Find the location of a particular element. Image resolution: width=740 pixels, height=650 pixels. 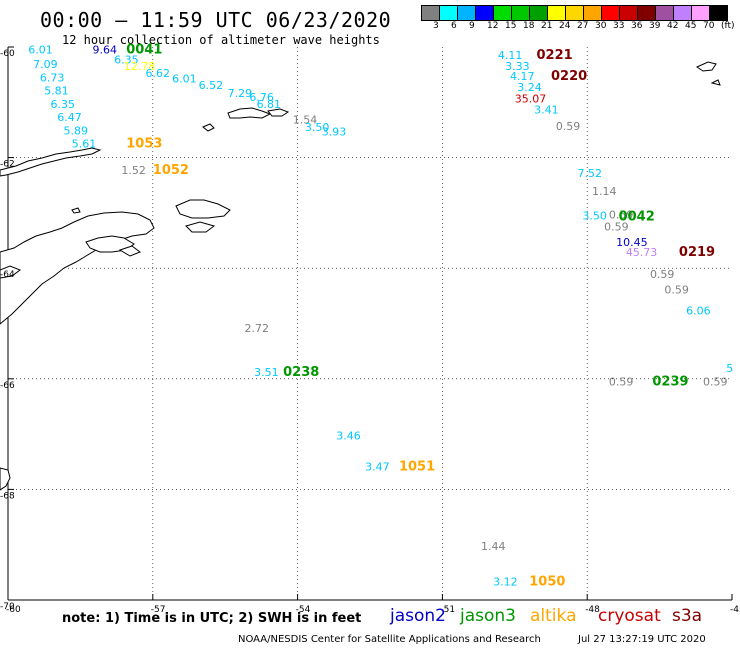

longitude-tick-label: -57 is located at coordinates (158, 610).